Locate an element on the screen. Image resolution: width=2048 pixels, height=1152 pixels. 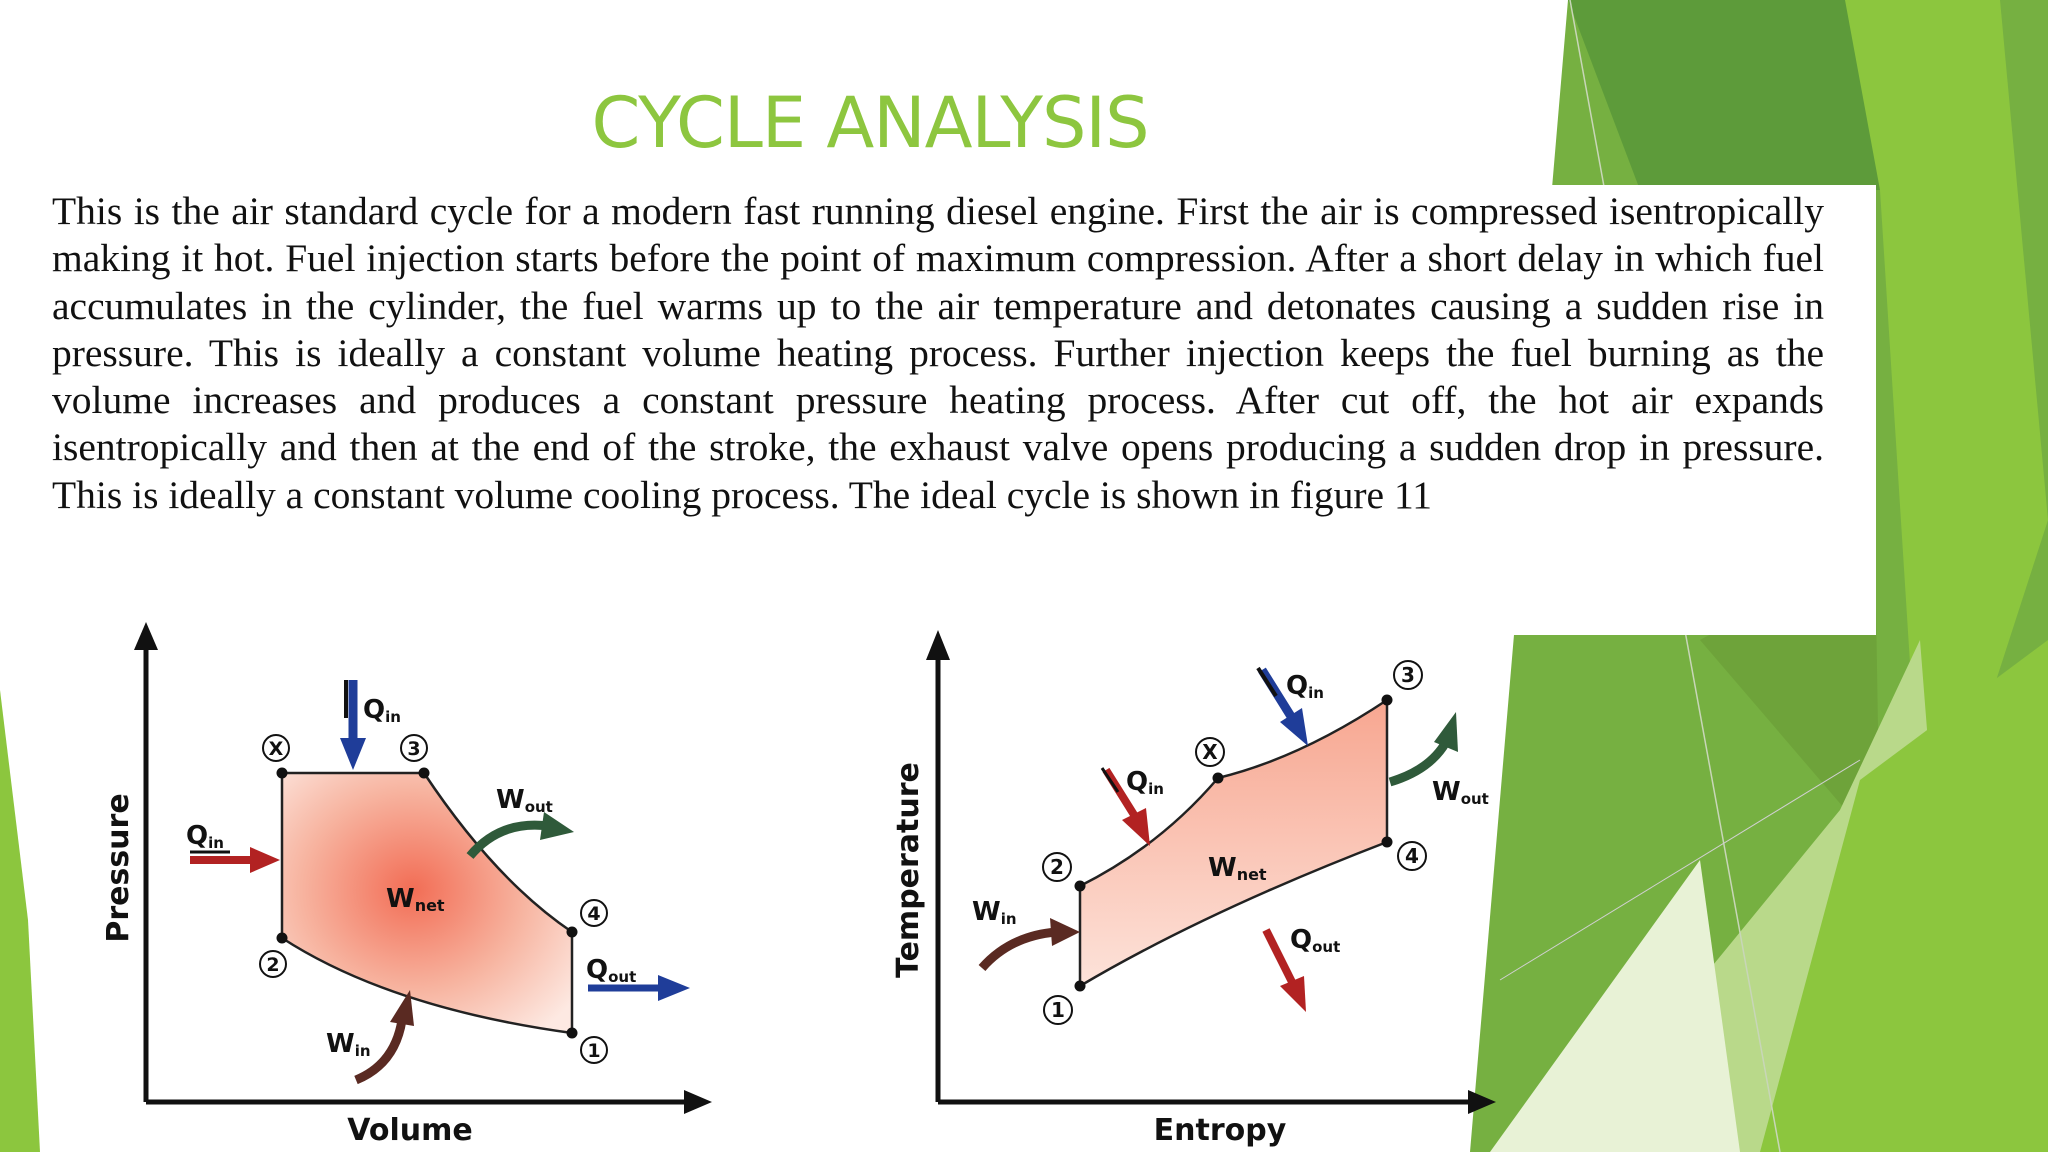
pv-point-label: 4 is located at coordinates (593, 914).